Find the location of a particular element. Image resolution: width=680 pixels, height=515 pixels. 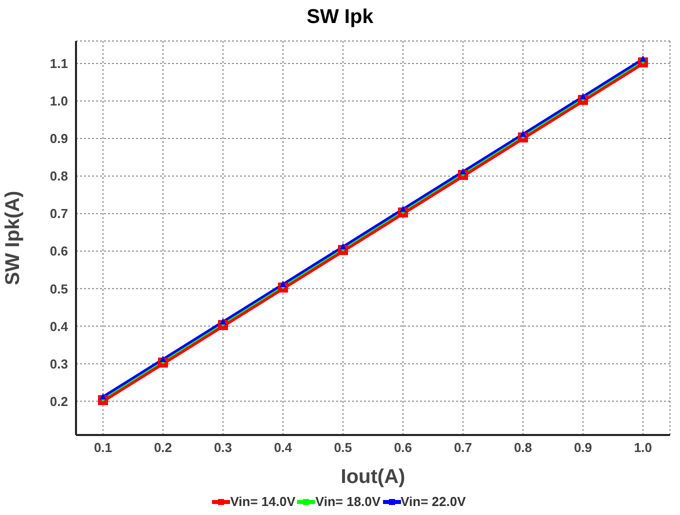

y-tick-label: 0.9 is located at coordinates (59, 138).